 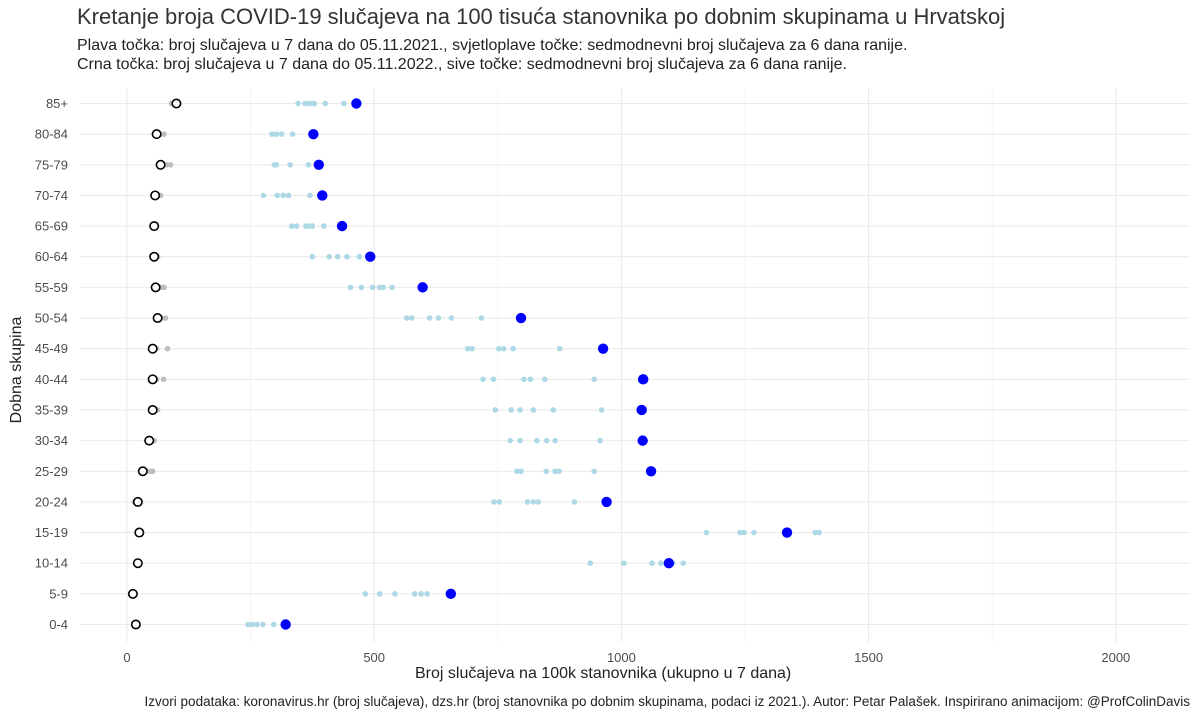 What do you see at coordinates (51, 195) in the screenshot?
I see `y-tick-label: 70-74` at bounding box center [51, 195].